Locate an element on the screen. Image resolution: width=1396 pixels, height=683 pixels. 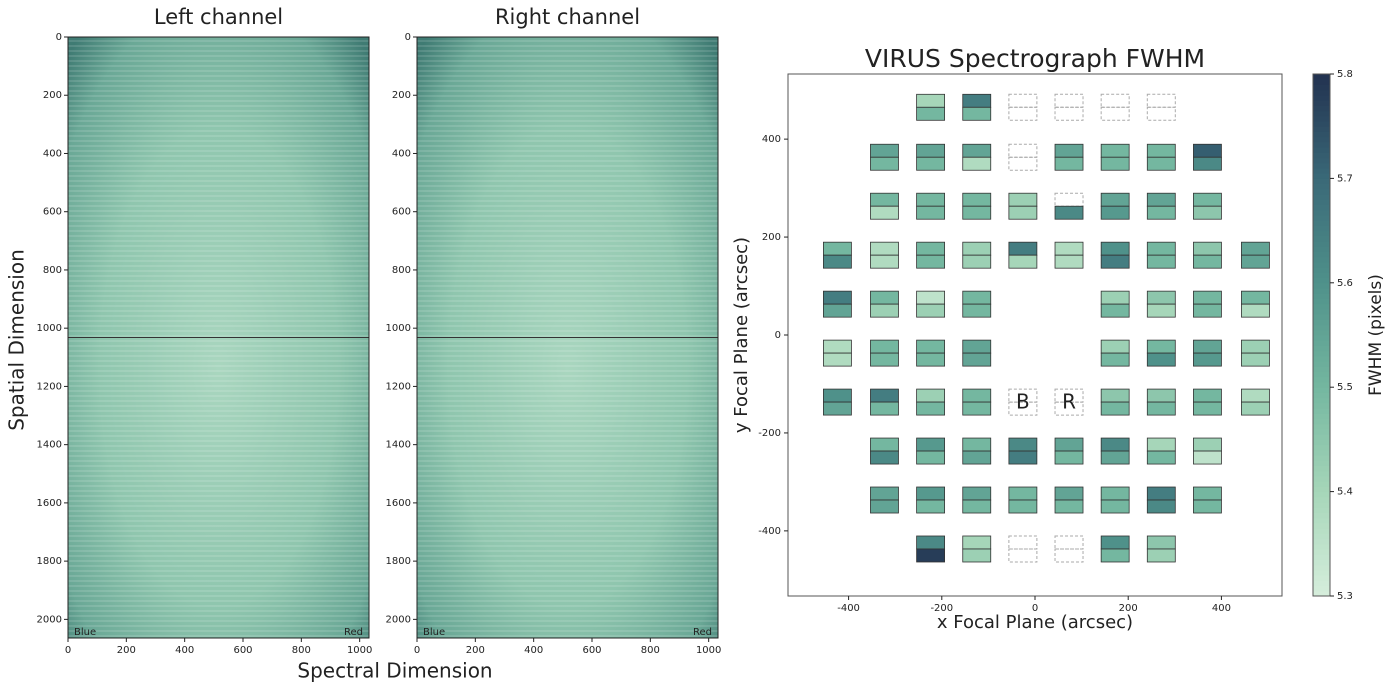
colorbar-tick-label: 5.6 is located at coordinates (1345, 283).